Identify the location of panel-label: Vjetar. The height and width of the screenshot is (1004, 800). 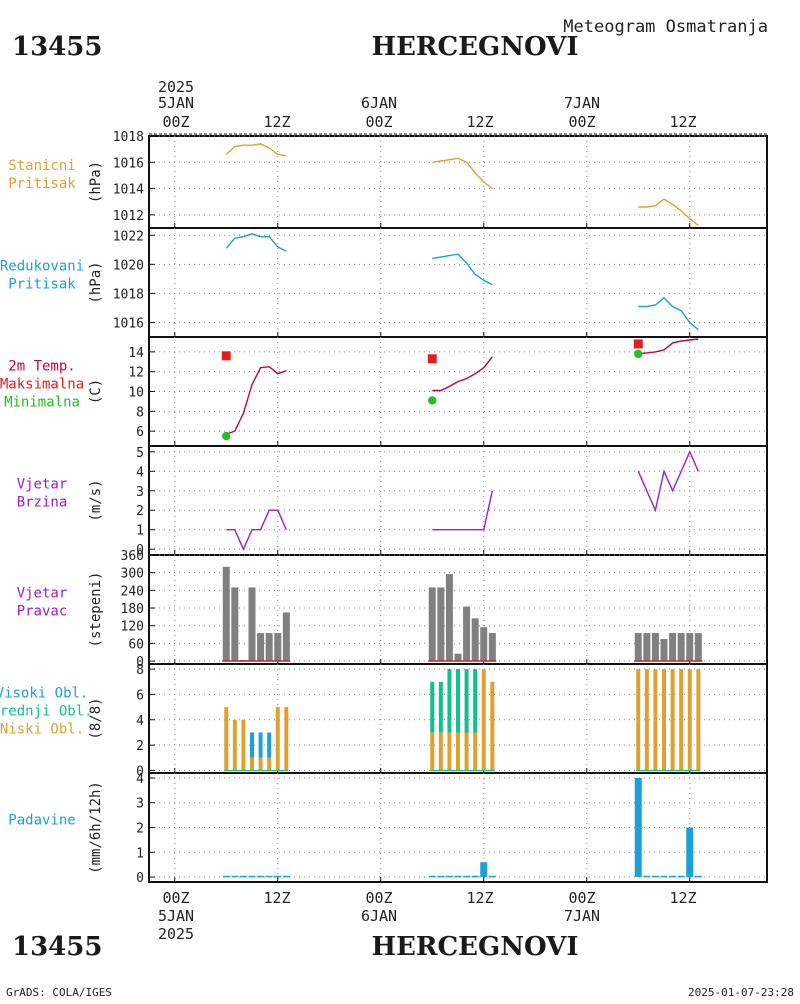
(42, 594).